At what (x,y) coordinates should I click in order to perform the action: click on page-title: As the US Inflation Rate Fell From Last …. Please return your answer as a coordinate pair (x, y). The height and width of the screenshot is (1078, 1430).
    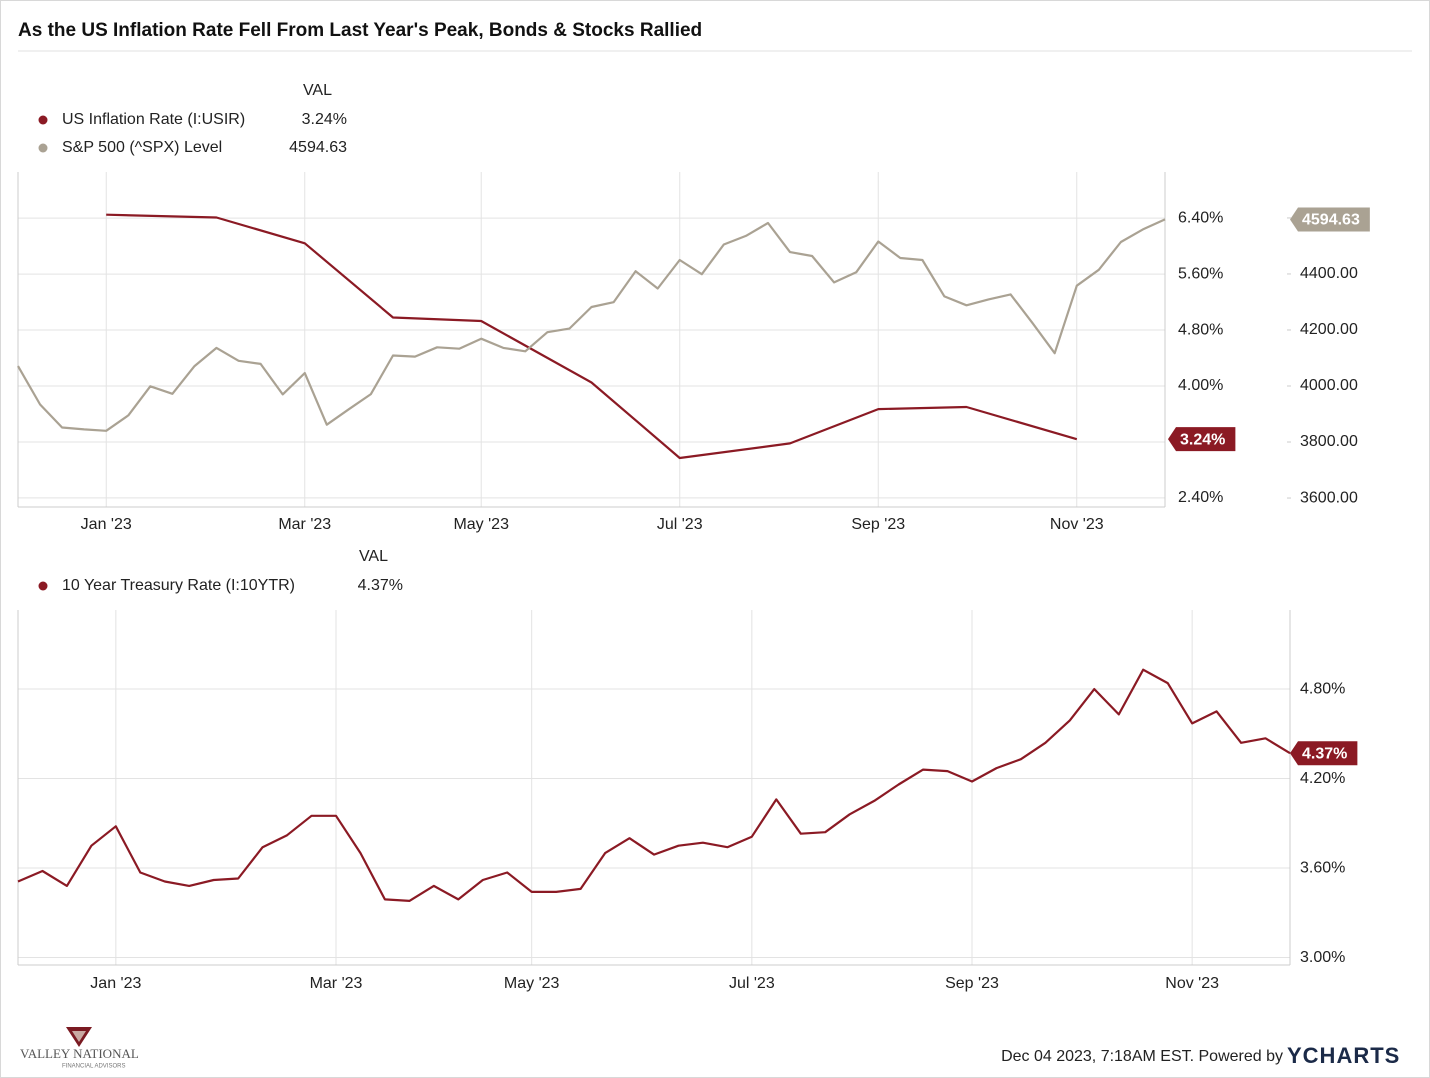
    Looking at the image, I should click on (360, 30).